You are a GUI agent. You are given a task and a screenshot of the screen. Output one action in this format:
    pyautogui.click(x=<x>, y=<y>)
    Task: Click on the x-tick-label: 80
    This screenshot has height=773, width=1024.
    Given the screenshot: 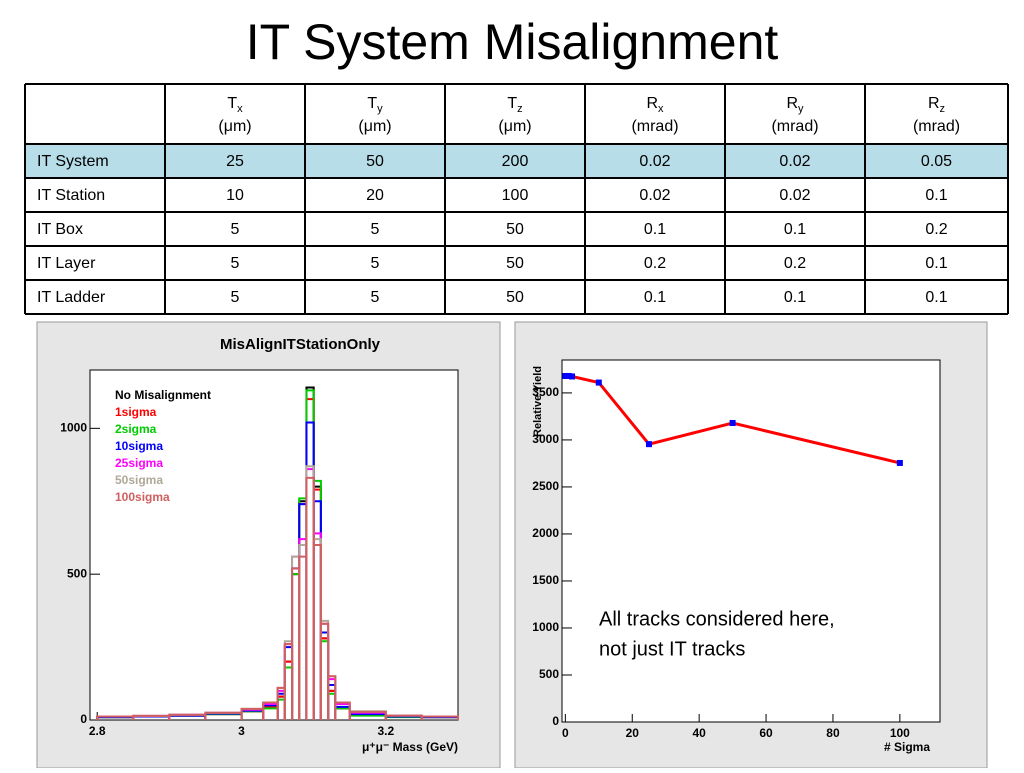 What is the action you would take?
    pyautogui.click(x=833, y=733)
    